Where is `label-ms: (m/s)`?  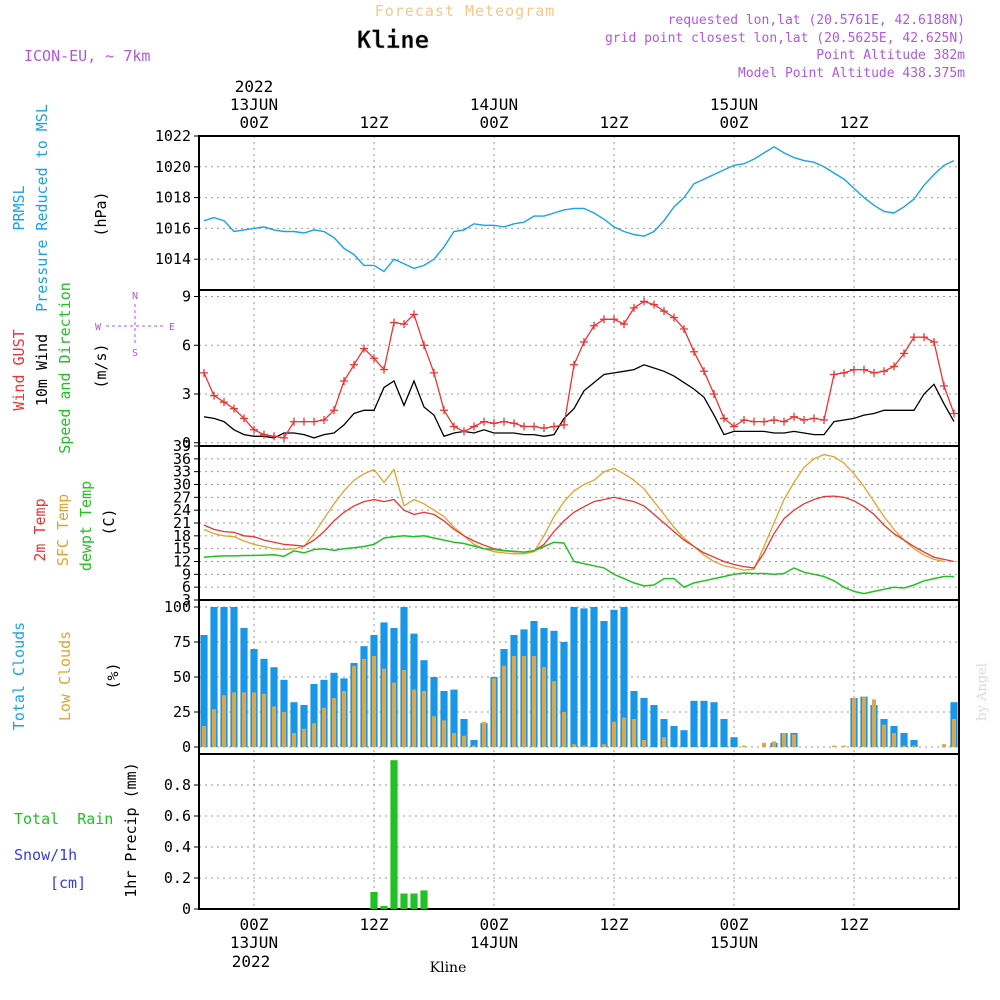 label-ms: (m/s) is located at coordinates (101, 365).